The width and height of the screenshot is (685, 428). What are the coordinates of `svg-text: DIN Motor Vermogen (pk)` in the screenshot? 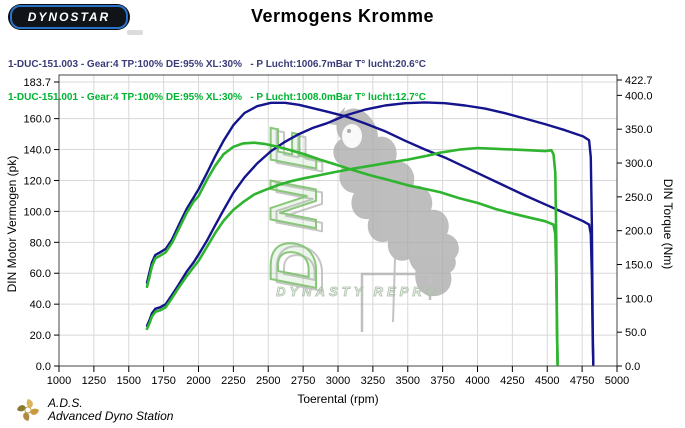 It's located at (12, 224).